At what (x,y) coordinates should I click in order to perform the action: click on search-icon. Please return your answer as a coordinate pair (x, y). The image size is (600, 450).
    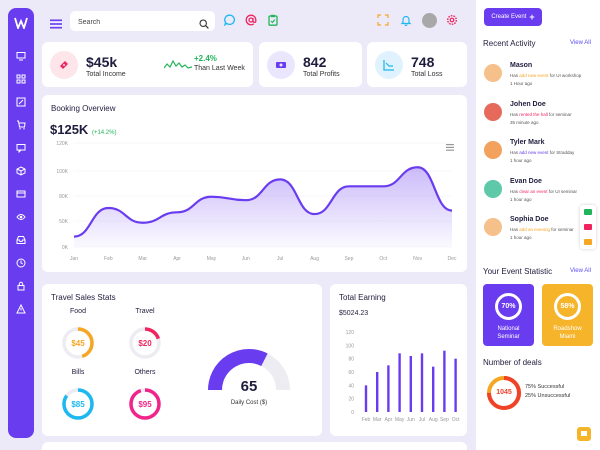
    Looking at the image, I should click on (204, 22).